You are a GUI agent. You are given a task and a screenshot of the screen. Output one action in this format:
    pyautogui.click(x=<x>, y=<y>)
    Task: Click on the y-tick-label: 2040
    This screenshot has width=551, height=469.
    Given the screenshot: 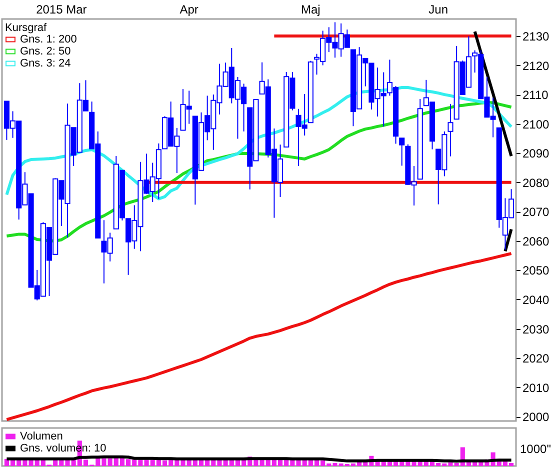 What is the action you would take?
    pyautogui.click(x=536, y=299)
    